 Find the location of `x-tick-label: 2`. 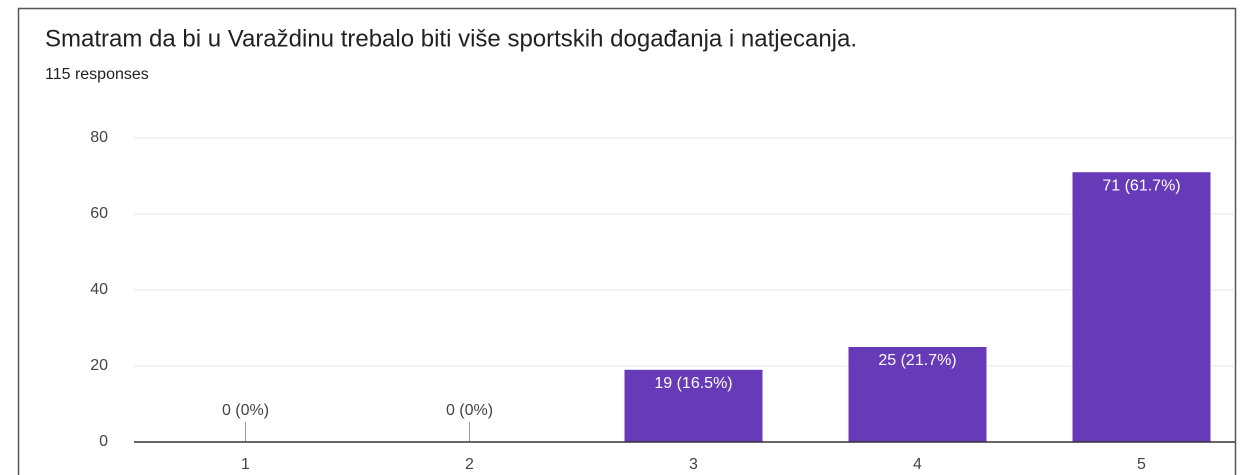

x-tick-label: 2 is located at coordinates (469, 464).